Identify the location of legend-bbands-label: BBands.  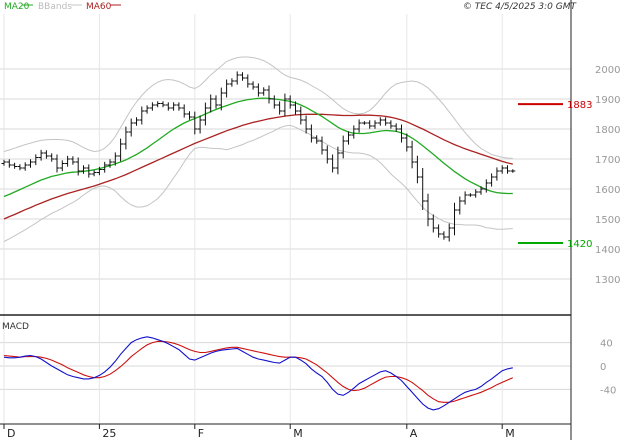
(55, 7).